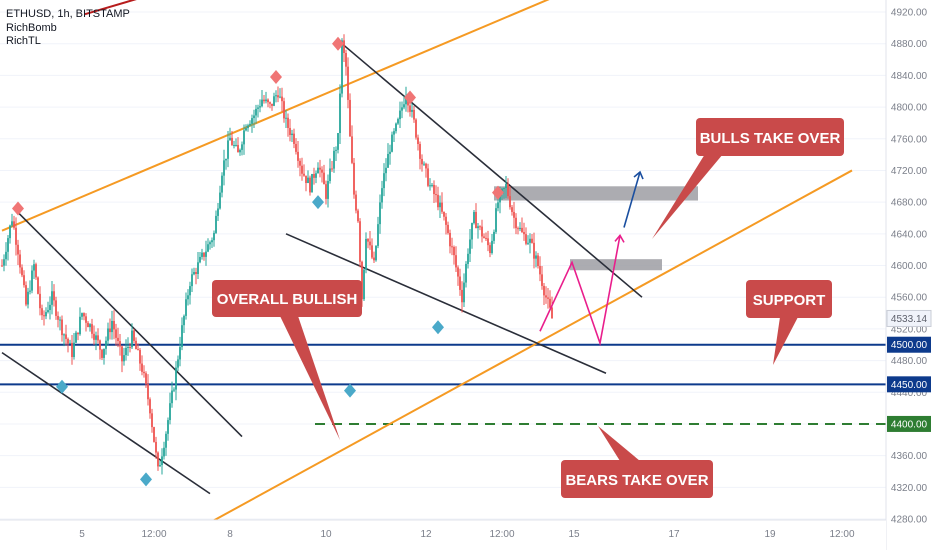 The width and height of the screenshot is (932, 550). I want to click on callout-support-text: SUPPORT, so click(789, 300).